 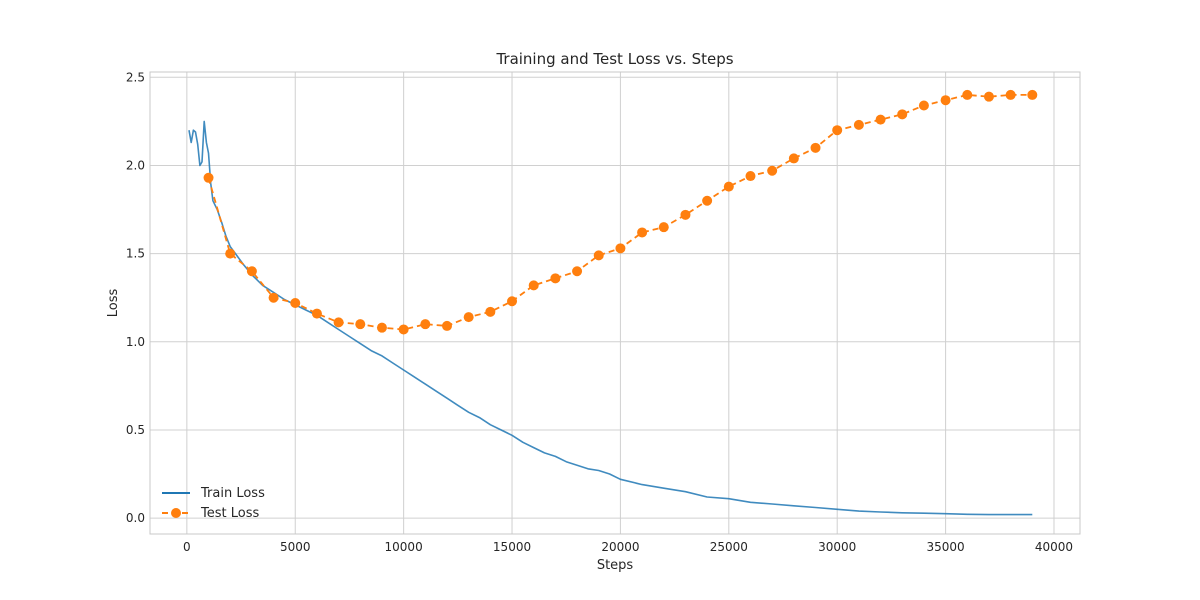 I want to click on y-tick-label: 0.0, so click(x=135, y=518).